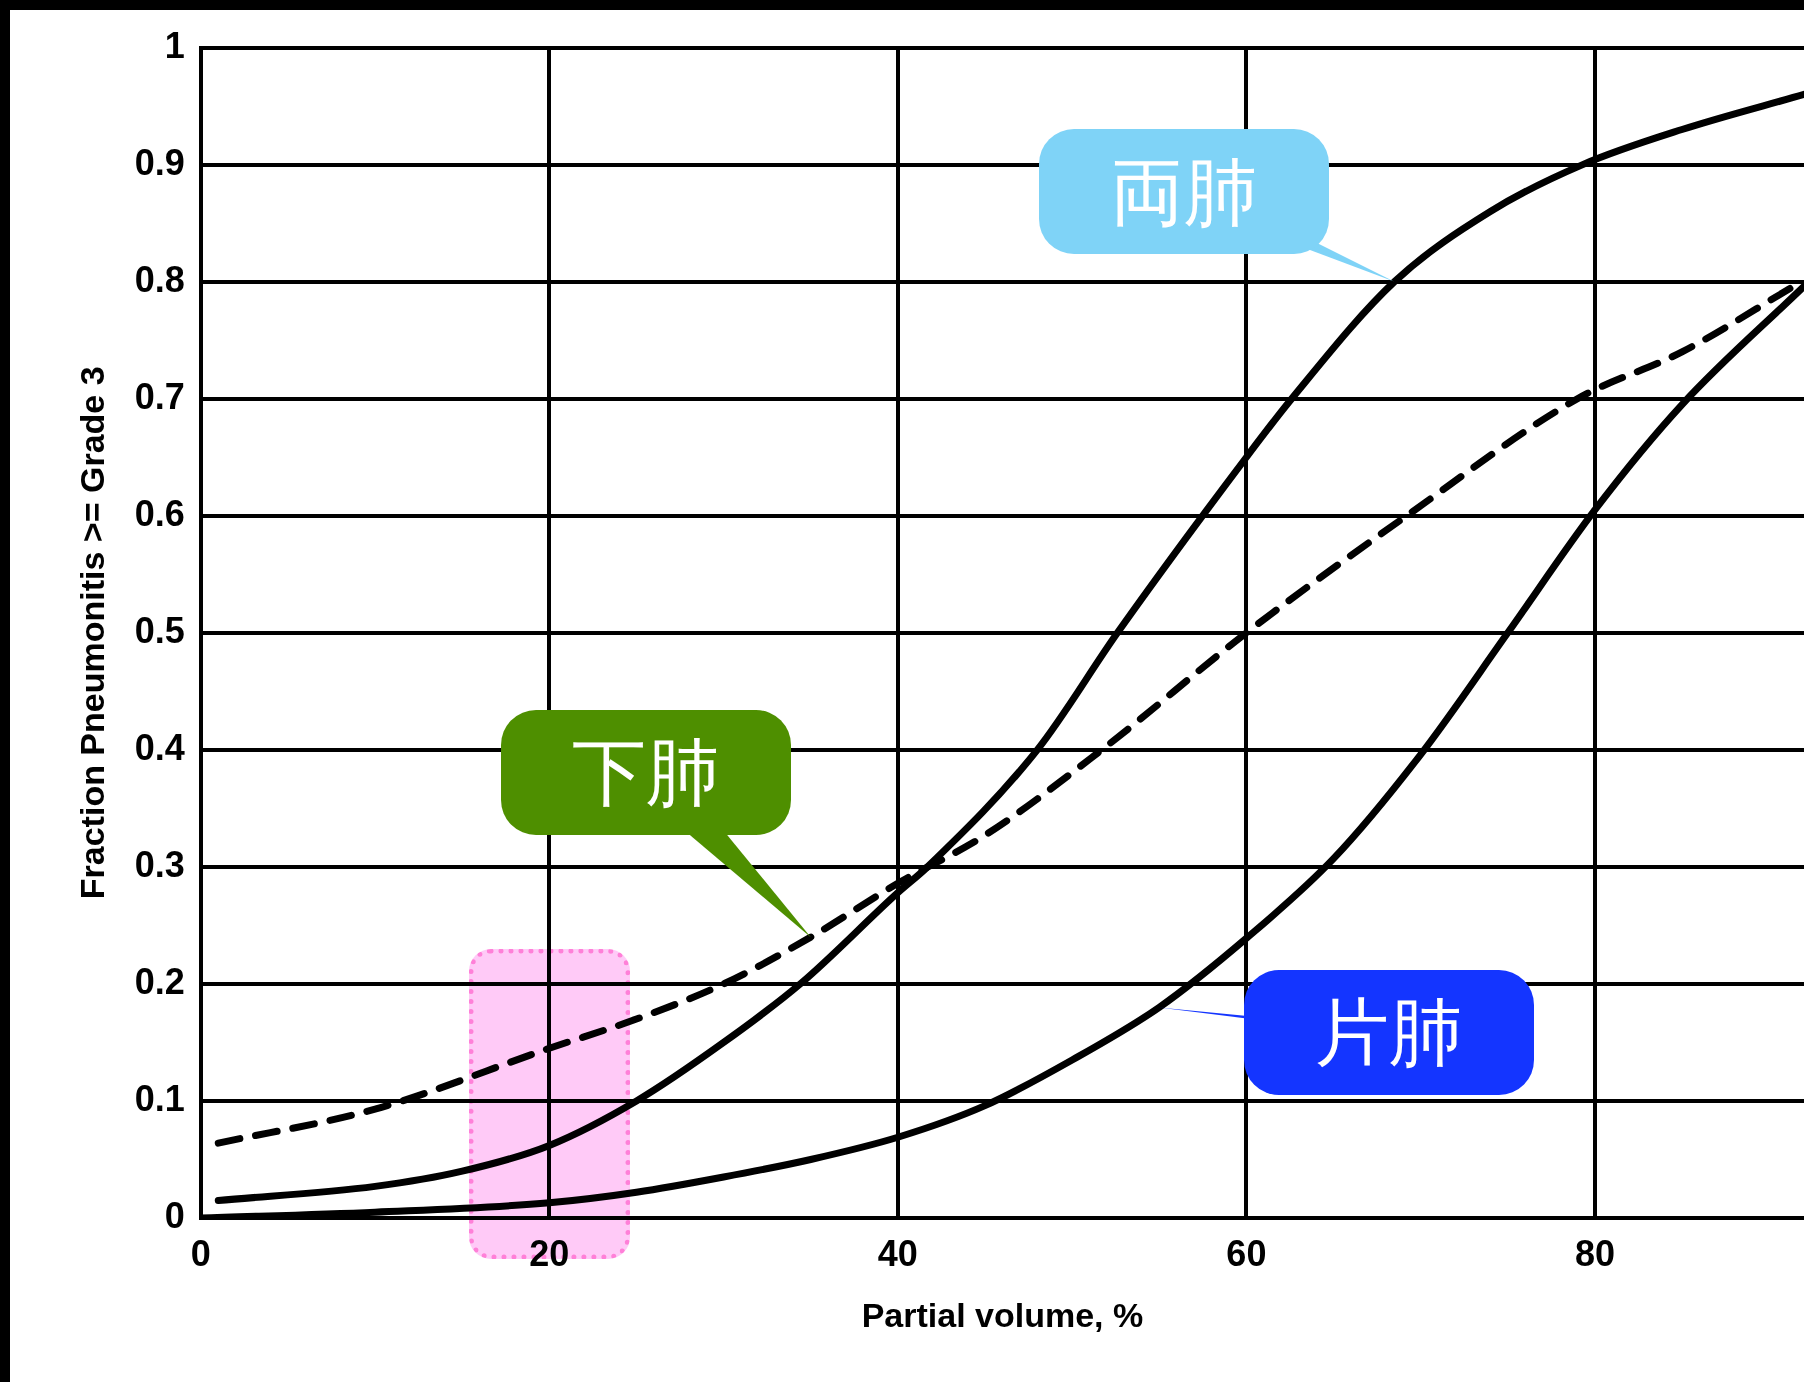  What do you see at coordinates (174, 1215) in the screenshot?
I see `y-tick-label: 0` at bounding box center [174, 1215].